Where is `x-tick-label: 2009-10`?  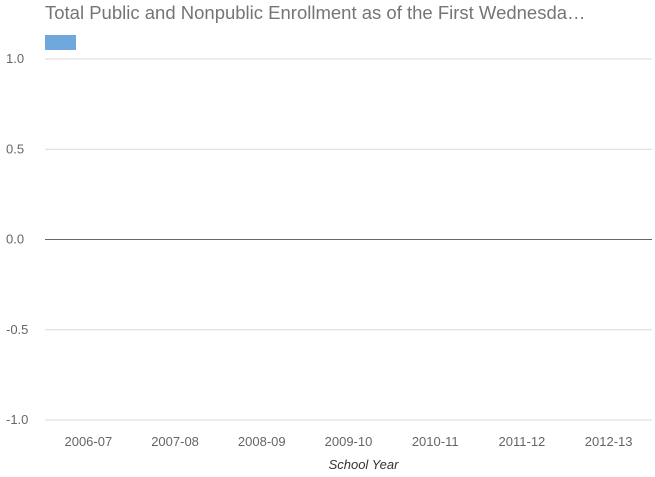
x-tick-label: 2009-10 is located at coordinates (349, 441).